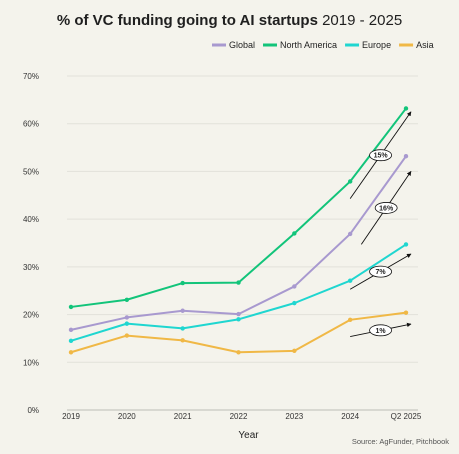  Describe the element at coordinates (362, 20) in the screenshot. I see `chart-title-years: 2019 - 2025` at that location.